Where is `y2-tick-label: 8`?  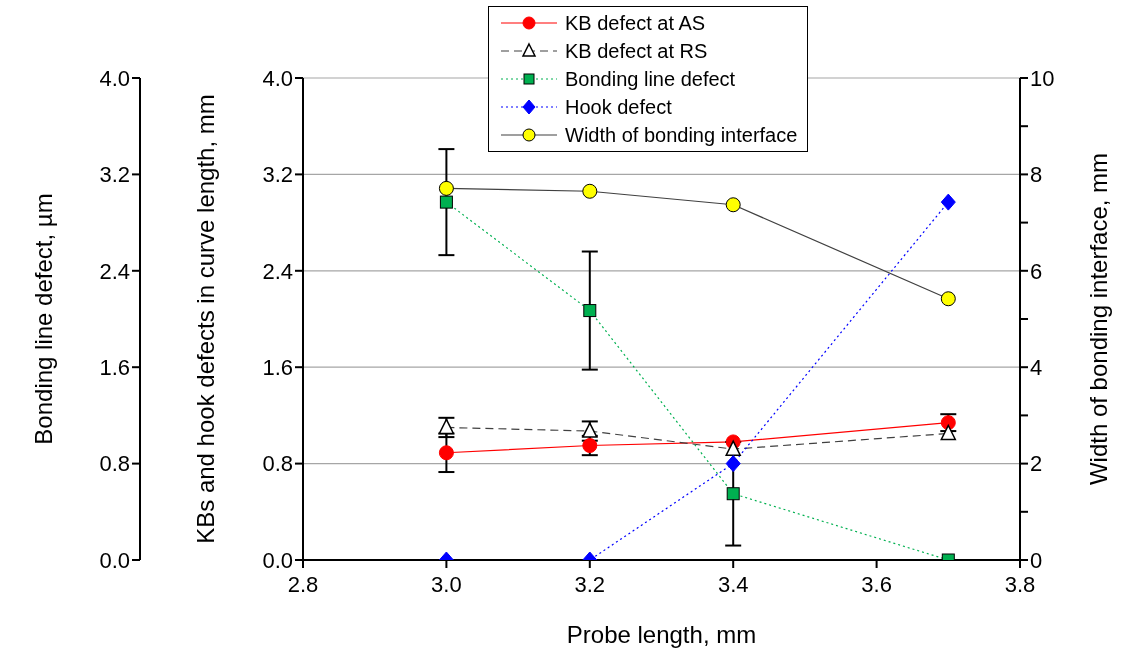 y2-tick-label: 8 is located at coordinates (1036, 175).